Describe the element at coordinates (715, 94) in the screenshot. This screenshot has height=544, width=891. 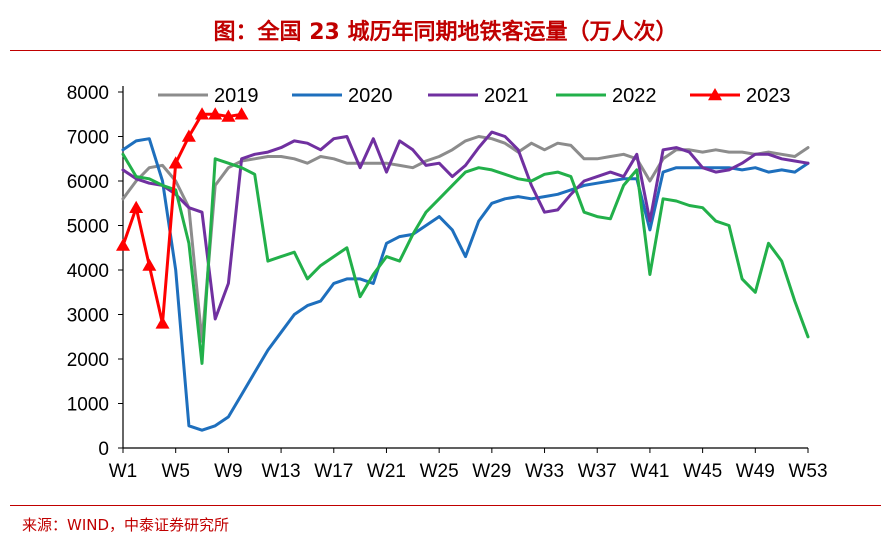
I see `legend-marker` at that location.